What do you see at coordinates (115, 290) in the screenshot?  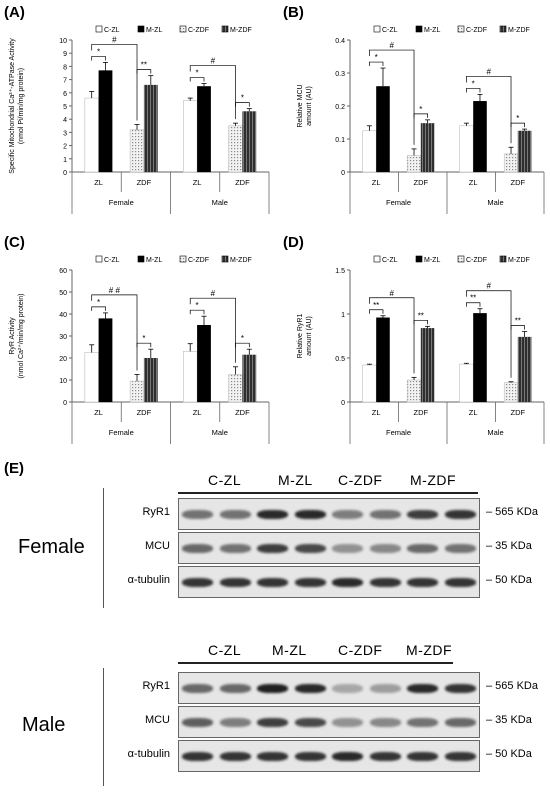 I see `hash-label: # #` at bounding box center [115, 290].